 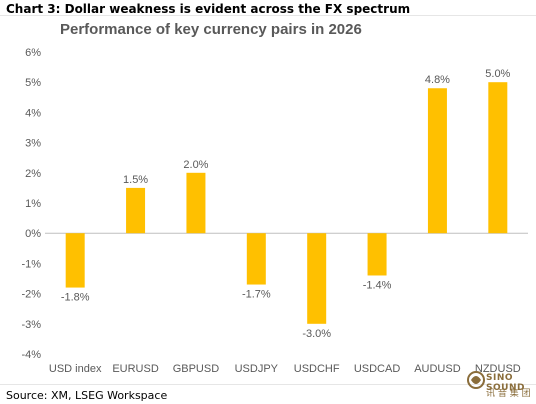 I want to click on x-tick-label: USDCAD, so click(x=377, y=369).